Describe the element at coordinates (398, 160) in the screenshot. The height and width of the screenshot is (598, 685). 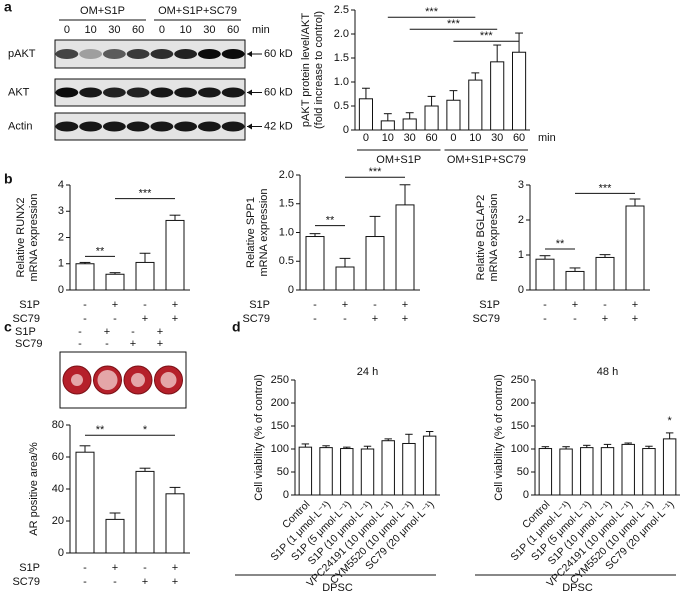
I see `group-label: OM+S1P` at that location.